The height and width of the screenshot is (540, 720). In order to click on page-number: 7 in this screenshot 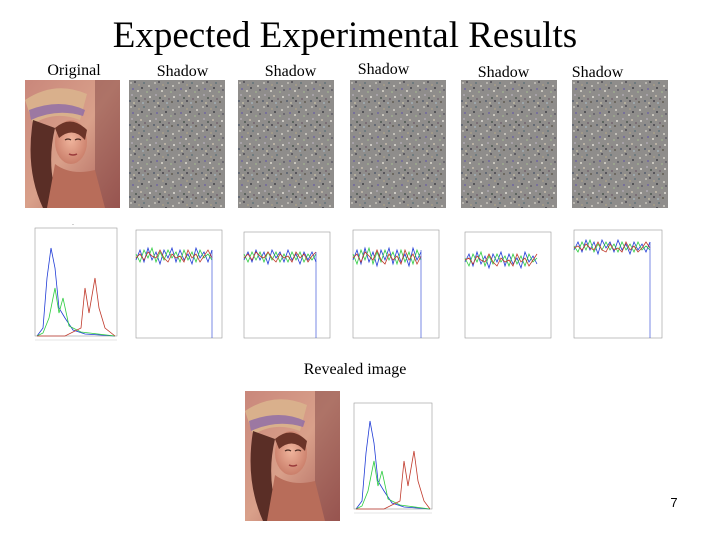, I will do `click(674, 502)`.